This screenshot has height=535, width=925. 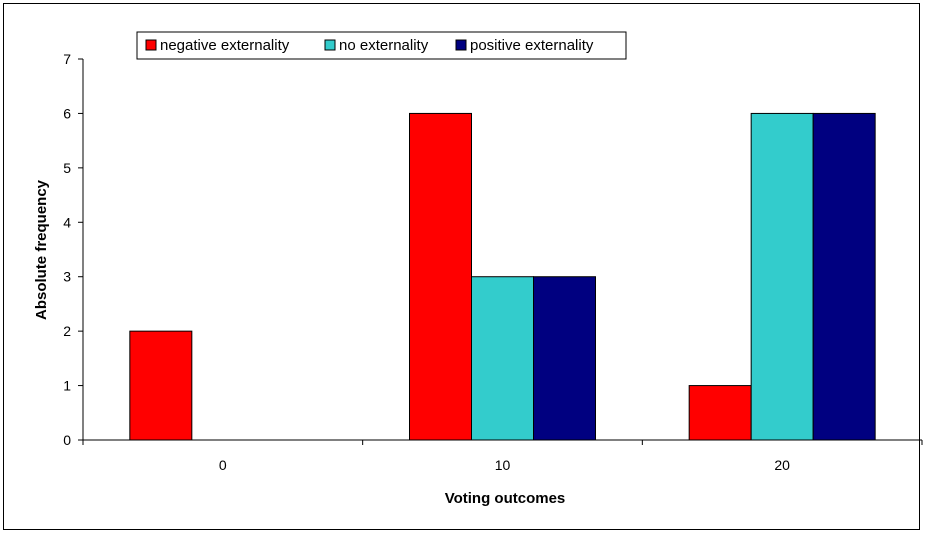 I want to click on y-axis-title: Absolute frequency, so click(x=41, y=249).